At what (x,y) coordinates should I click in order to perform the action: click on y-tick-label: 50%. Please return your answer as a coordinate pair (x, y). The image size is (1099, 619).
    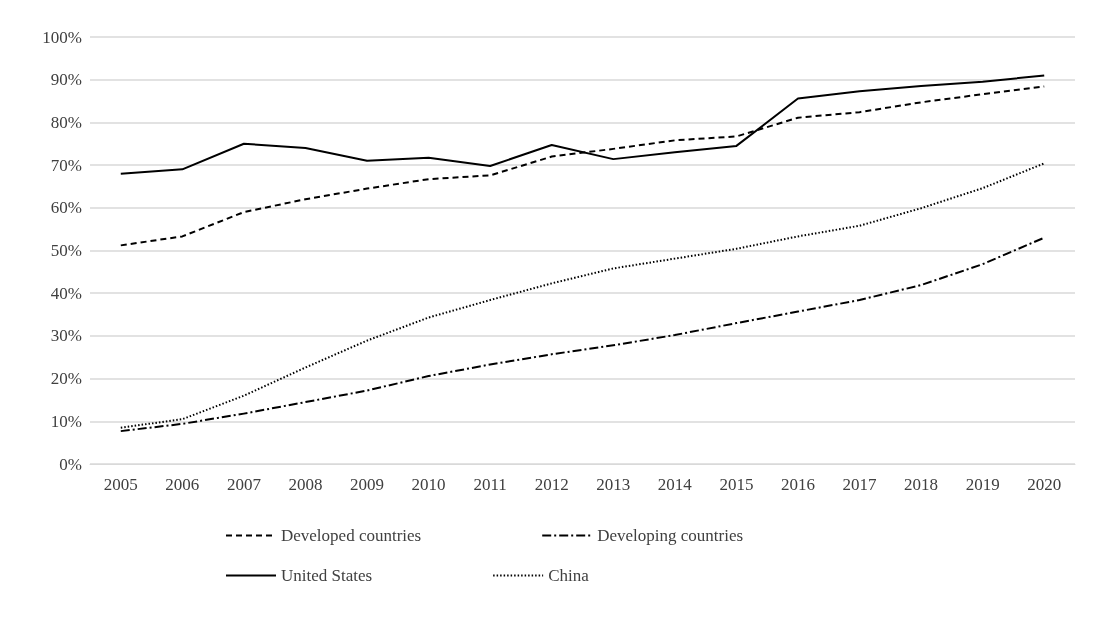
    Looking at the image, I should click on (66, 250).